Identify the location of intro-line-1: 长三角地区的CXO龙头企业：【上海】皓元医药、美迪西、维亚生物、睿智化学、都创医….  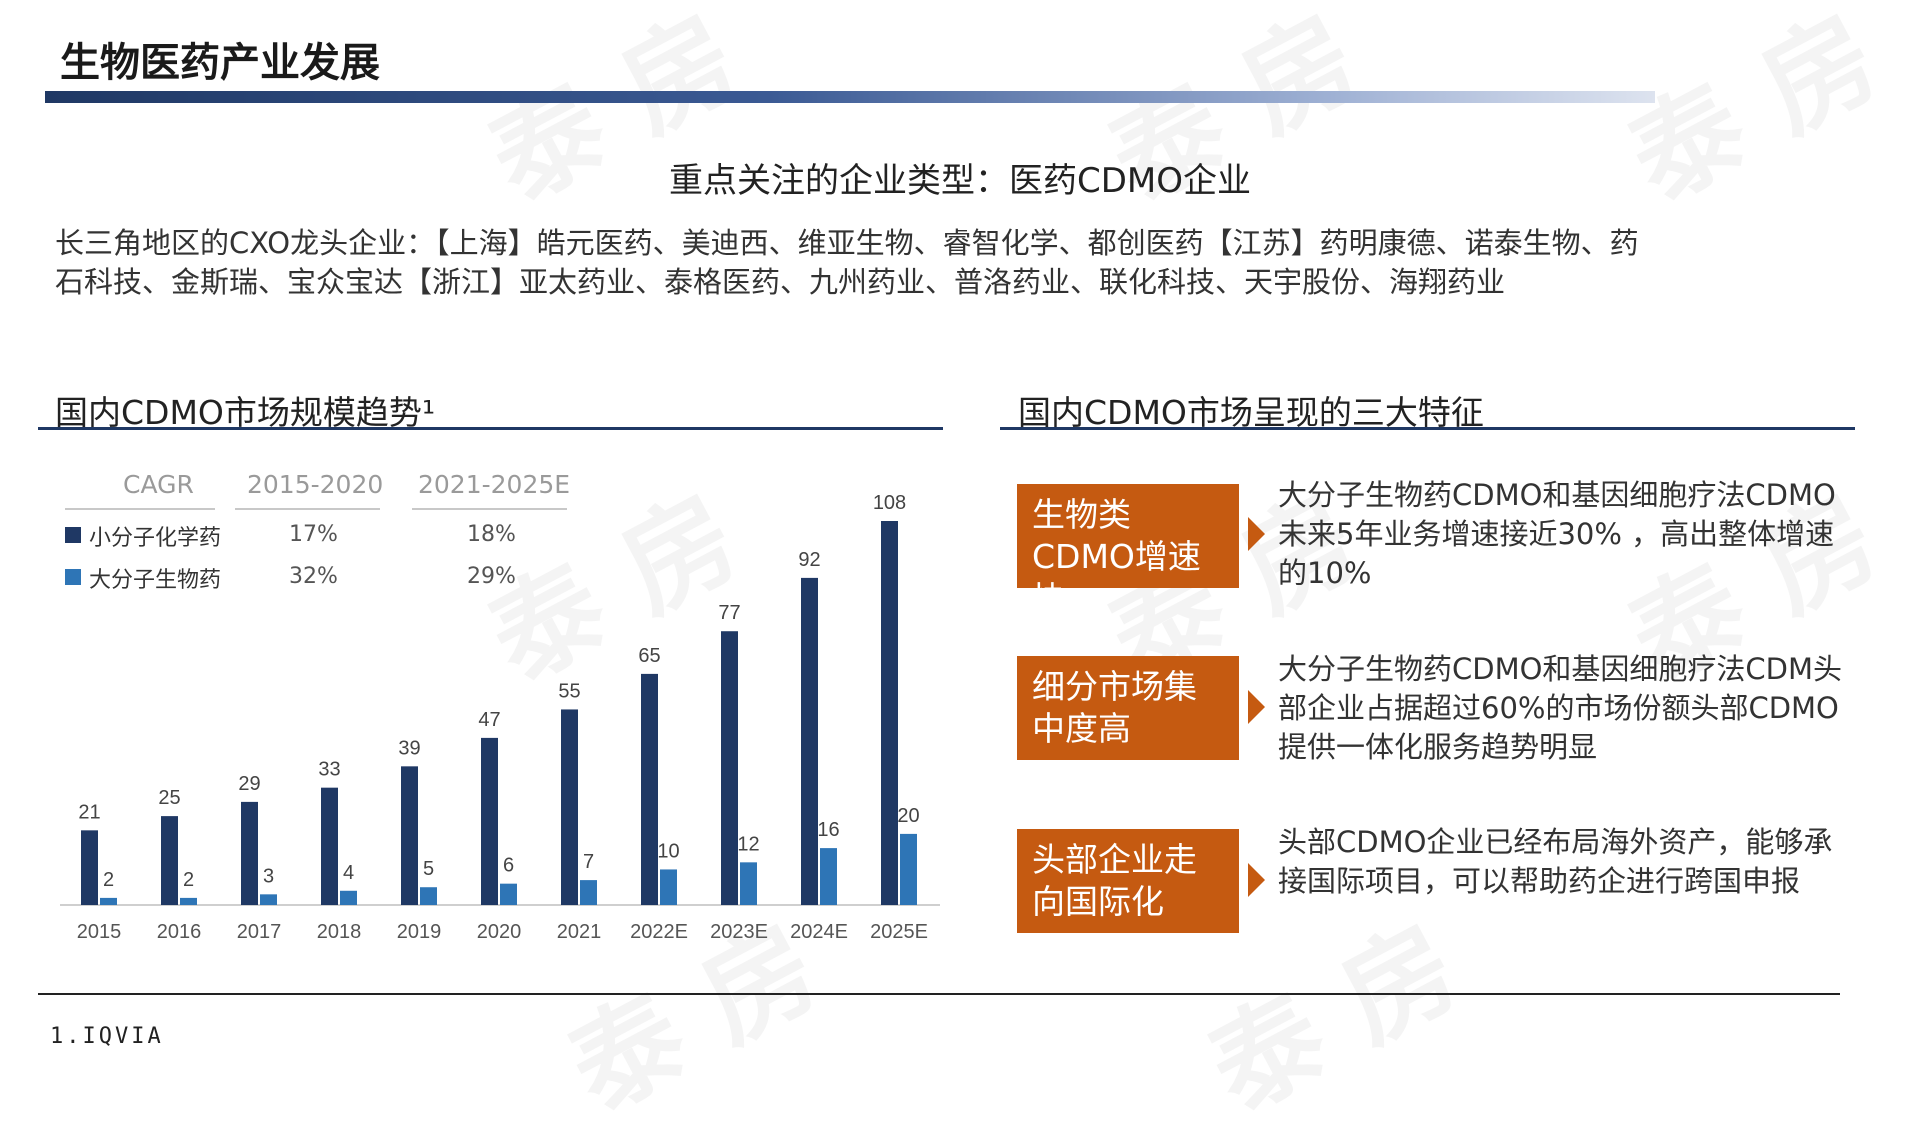
(847, 243).